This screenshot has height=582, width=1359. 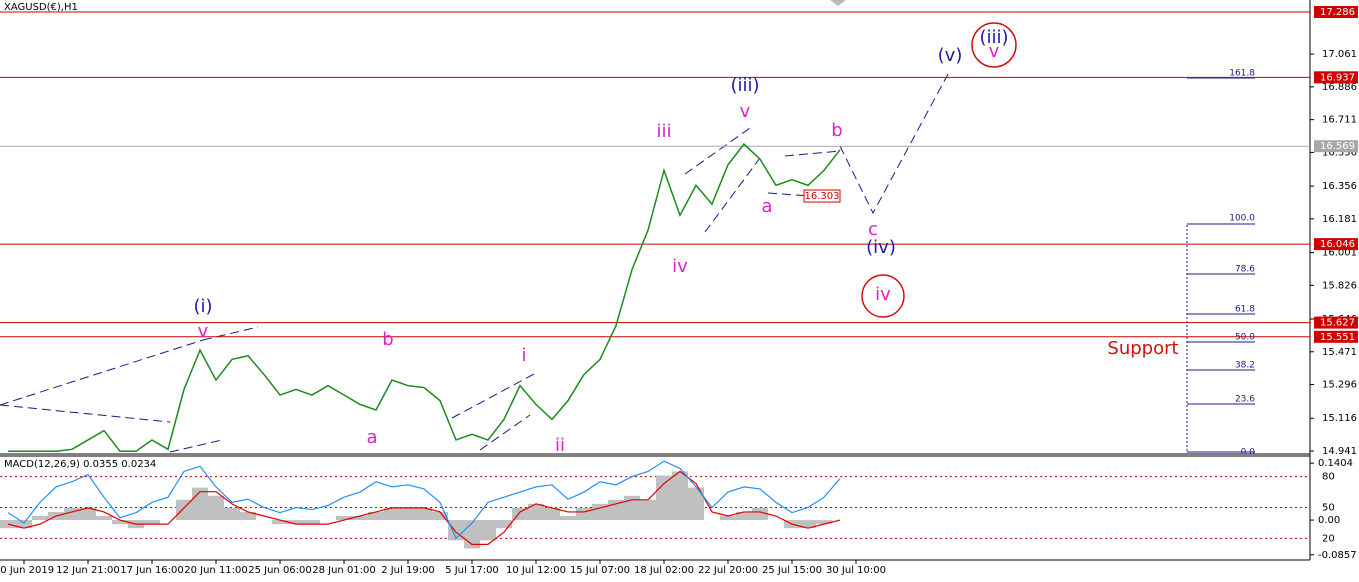 I want to click on y-tick-label: 16.711, so click(x=1339, y=120).